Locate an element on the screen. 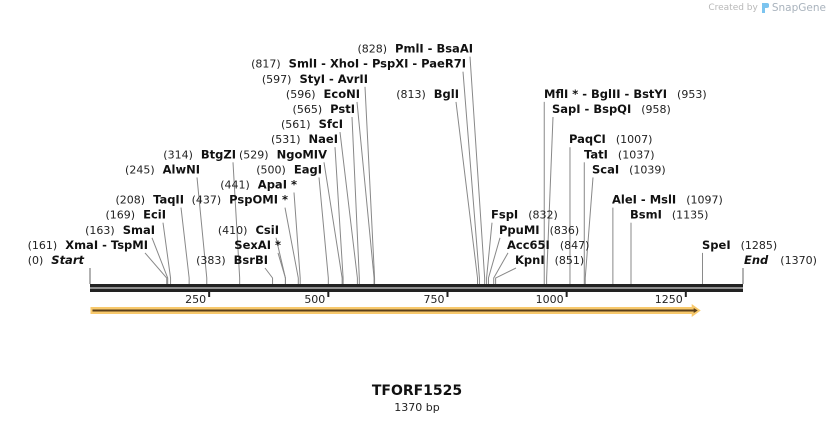 Image resolution: width=834 pixels, height=423 pixels. enzyme-name: StyI - AvrII is located at coordinates (333, 79).